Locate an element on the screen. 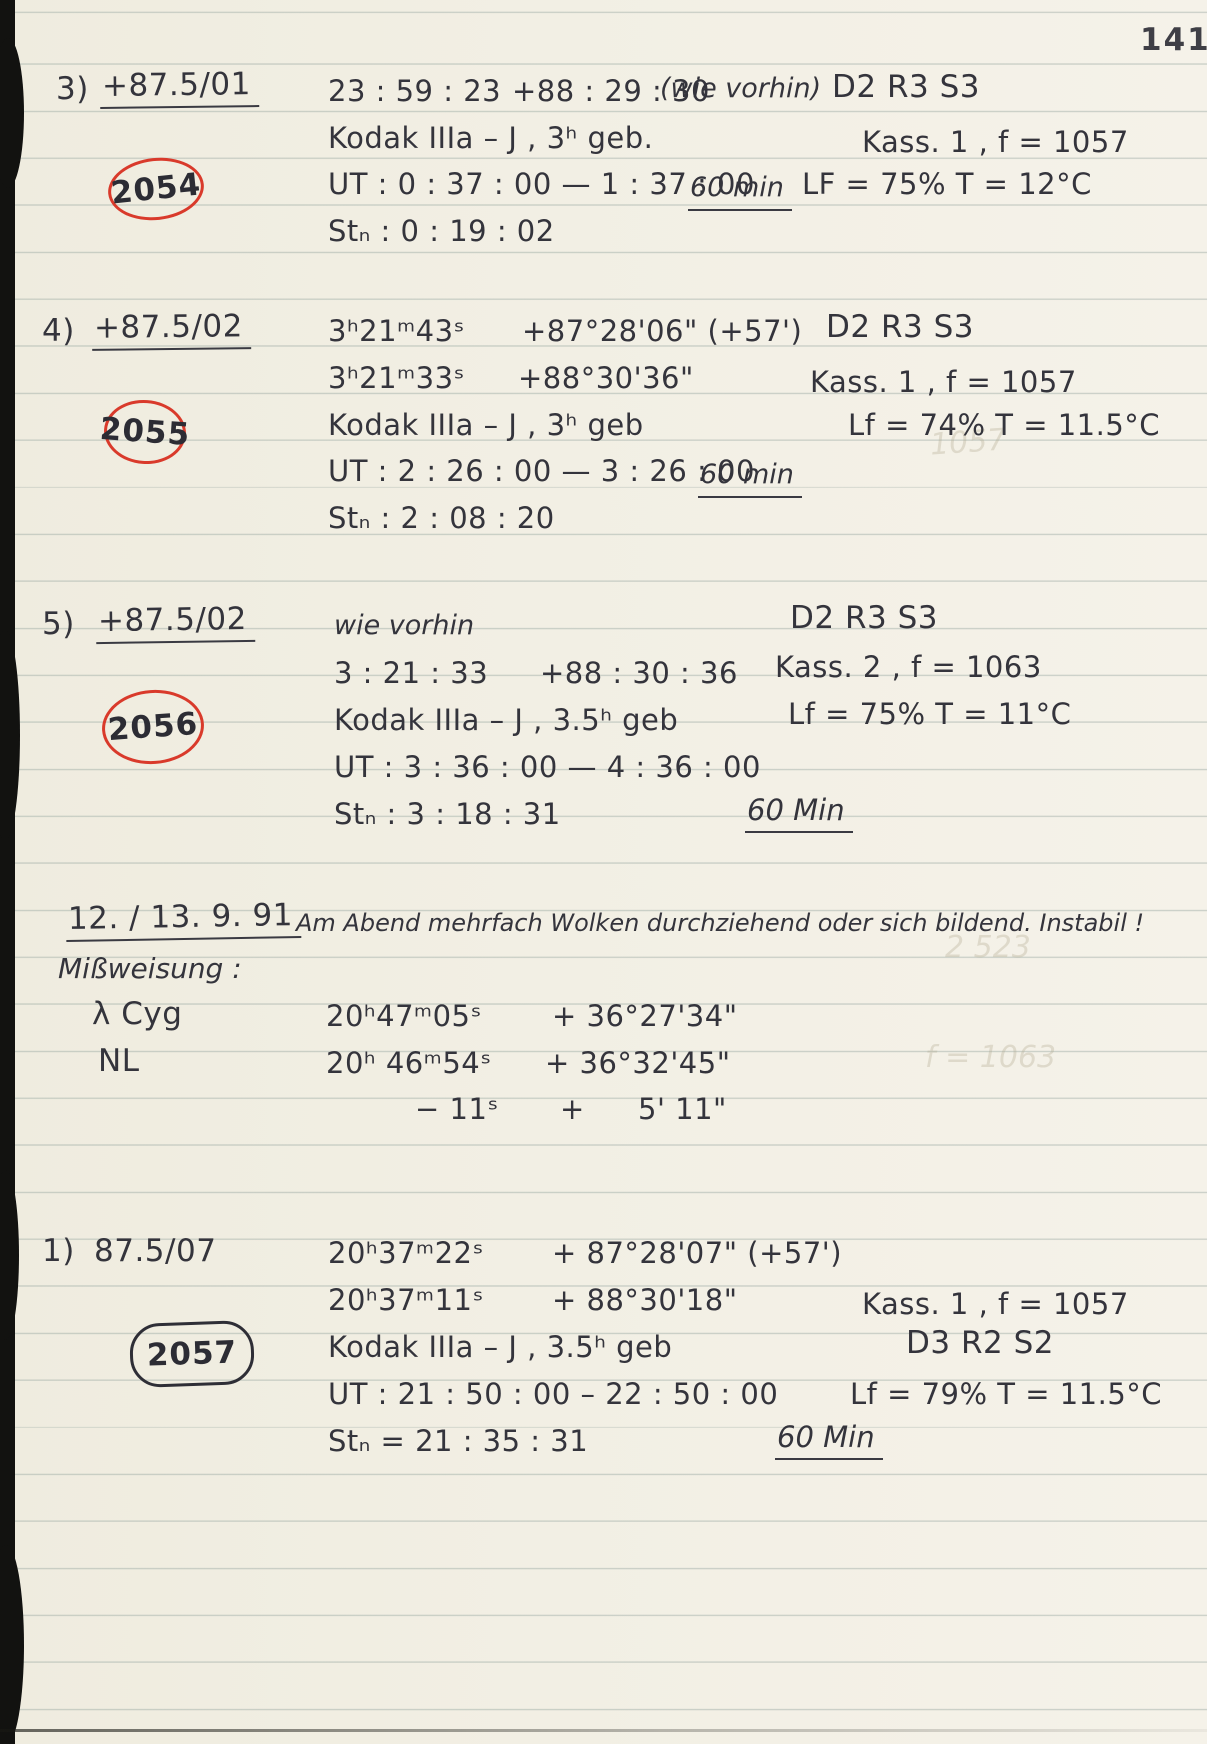  entry-index: 4) is located at coordinates (58, 331).